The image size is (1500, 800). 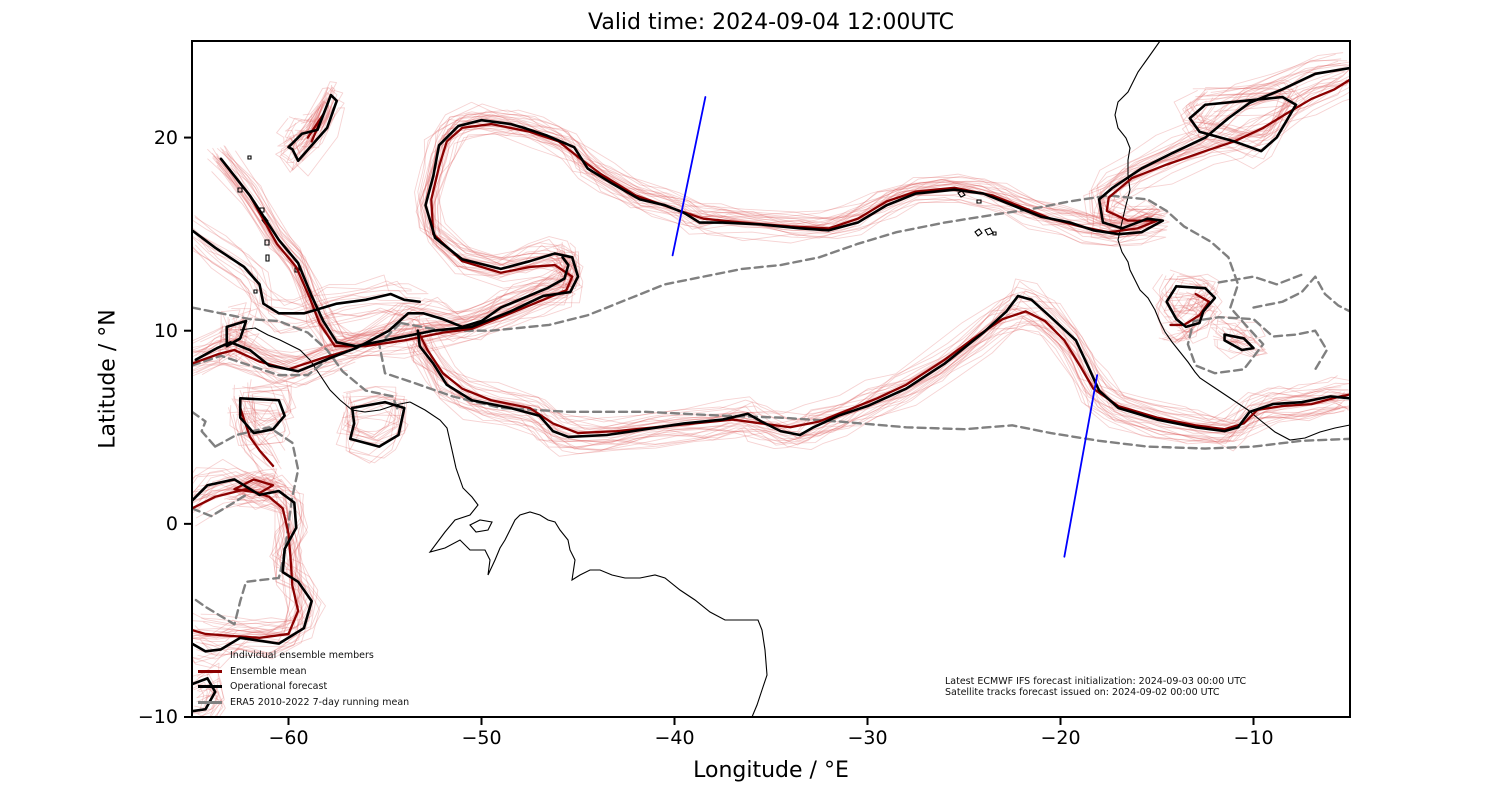 What do you see at coordinates (320, 702) in the screenshot?
I see `legend-label: ERA5 2010-2022 7-day running mean` at bounding box center [320, 702].